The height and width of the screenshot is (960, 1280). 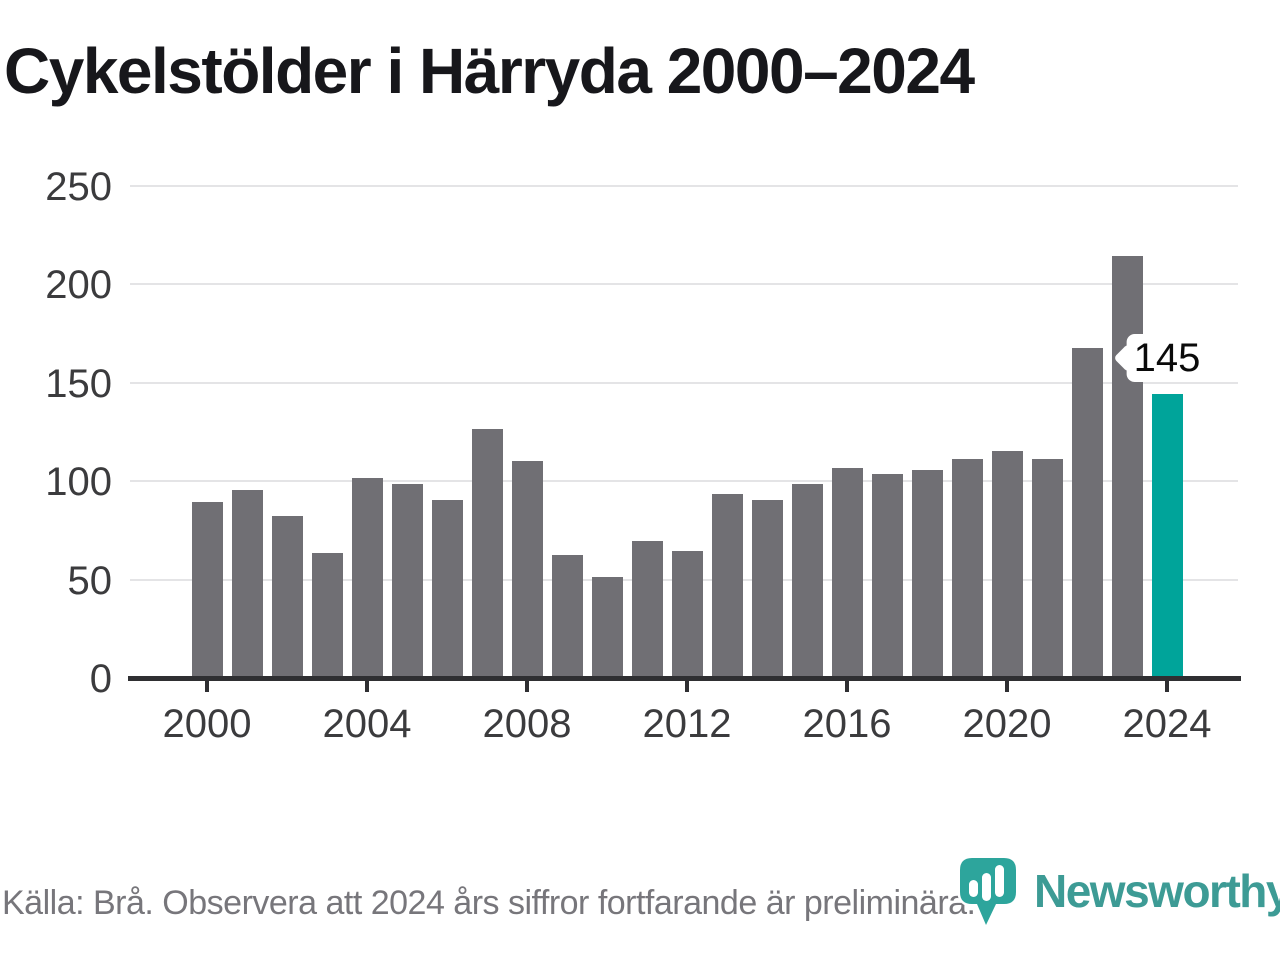 What do you see at coordinates (767, 589) in the screenshot?
I see `bar-2014` at bounding box center [767, 589].